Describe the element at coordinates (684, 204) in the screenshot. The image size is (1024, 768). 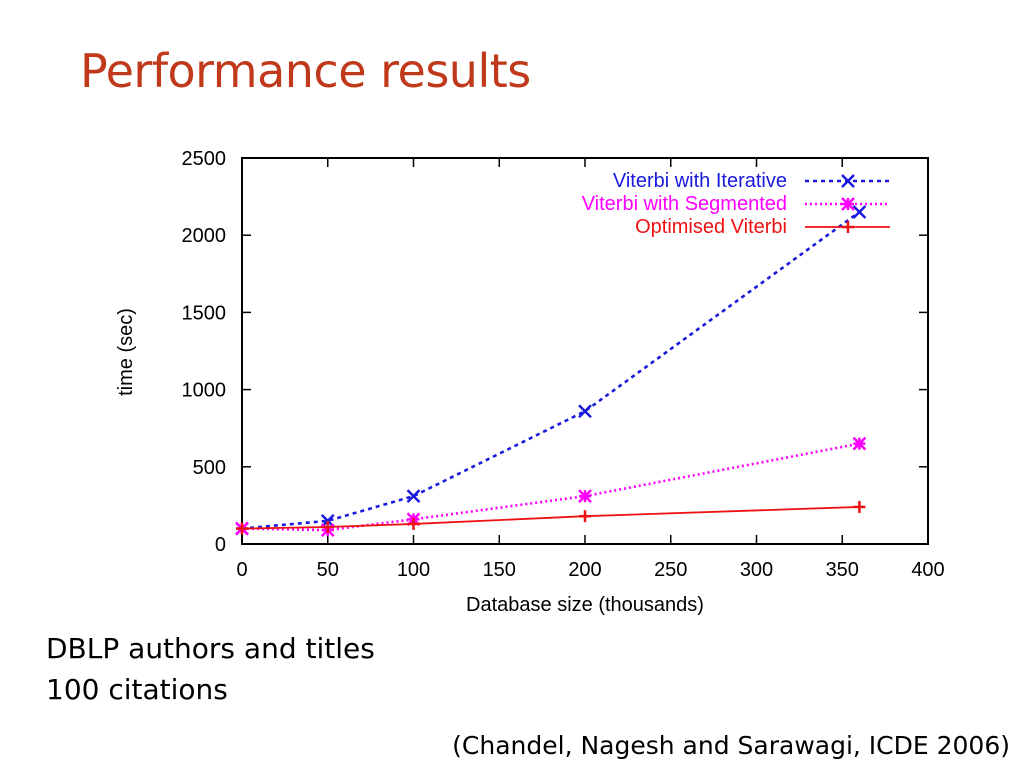
I see `legend-label: Viterbi with Segmented` at that location.